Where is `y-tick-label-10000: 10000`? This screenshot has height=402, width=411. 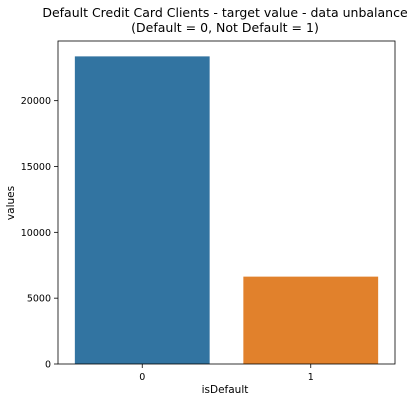 y-tick-label-10000: 10000 is located at coordinates (36, 233).